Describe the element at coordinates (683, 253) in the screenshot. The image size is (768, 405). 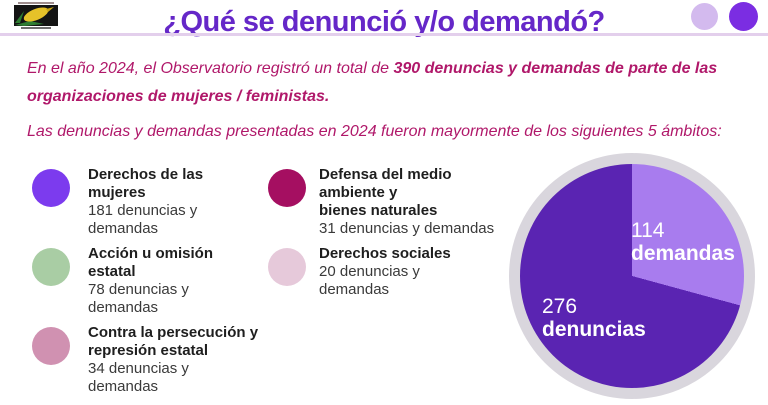
I see `pie-slice-label: demandas` at that location.